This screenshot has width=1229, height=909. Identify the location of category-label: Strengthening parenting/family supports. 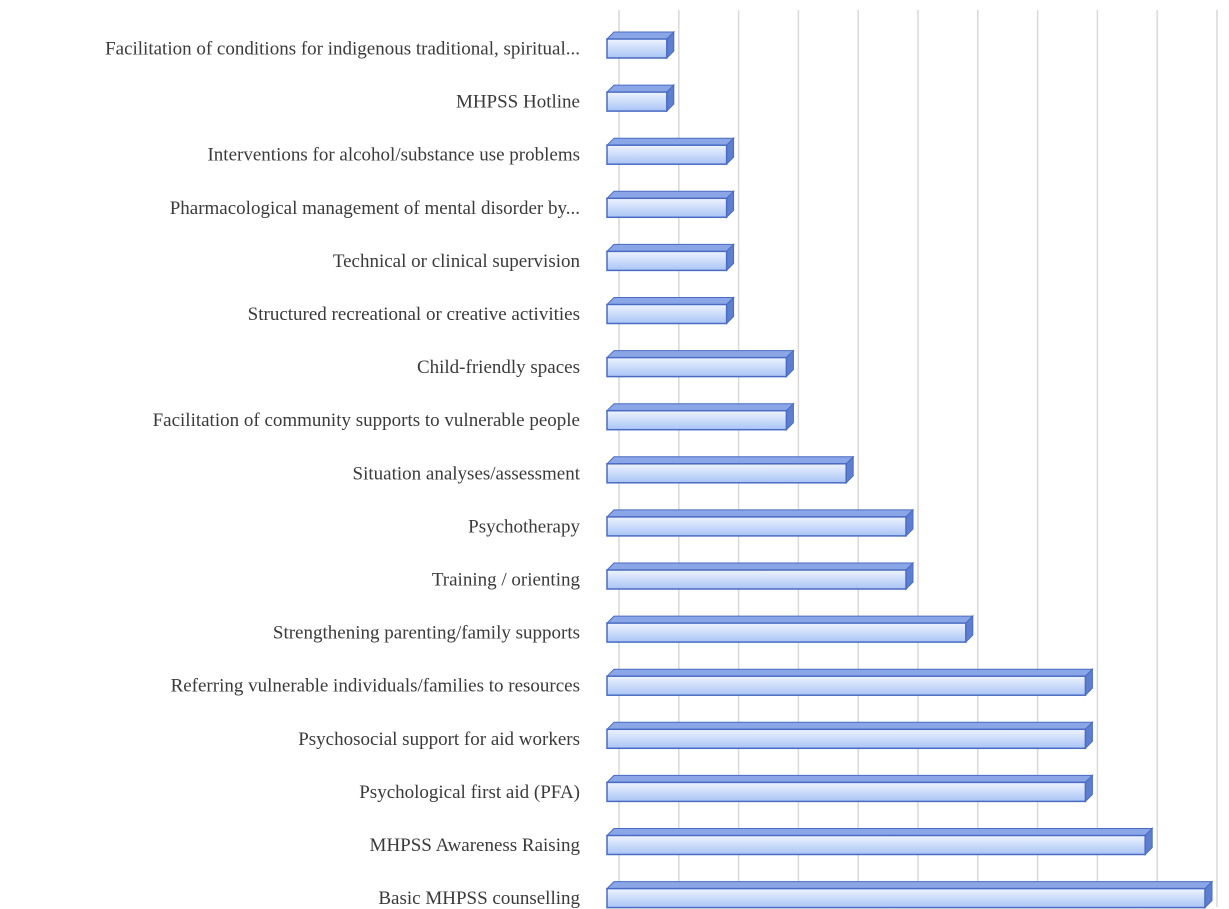
(426, 633).